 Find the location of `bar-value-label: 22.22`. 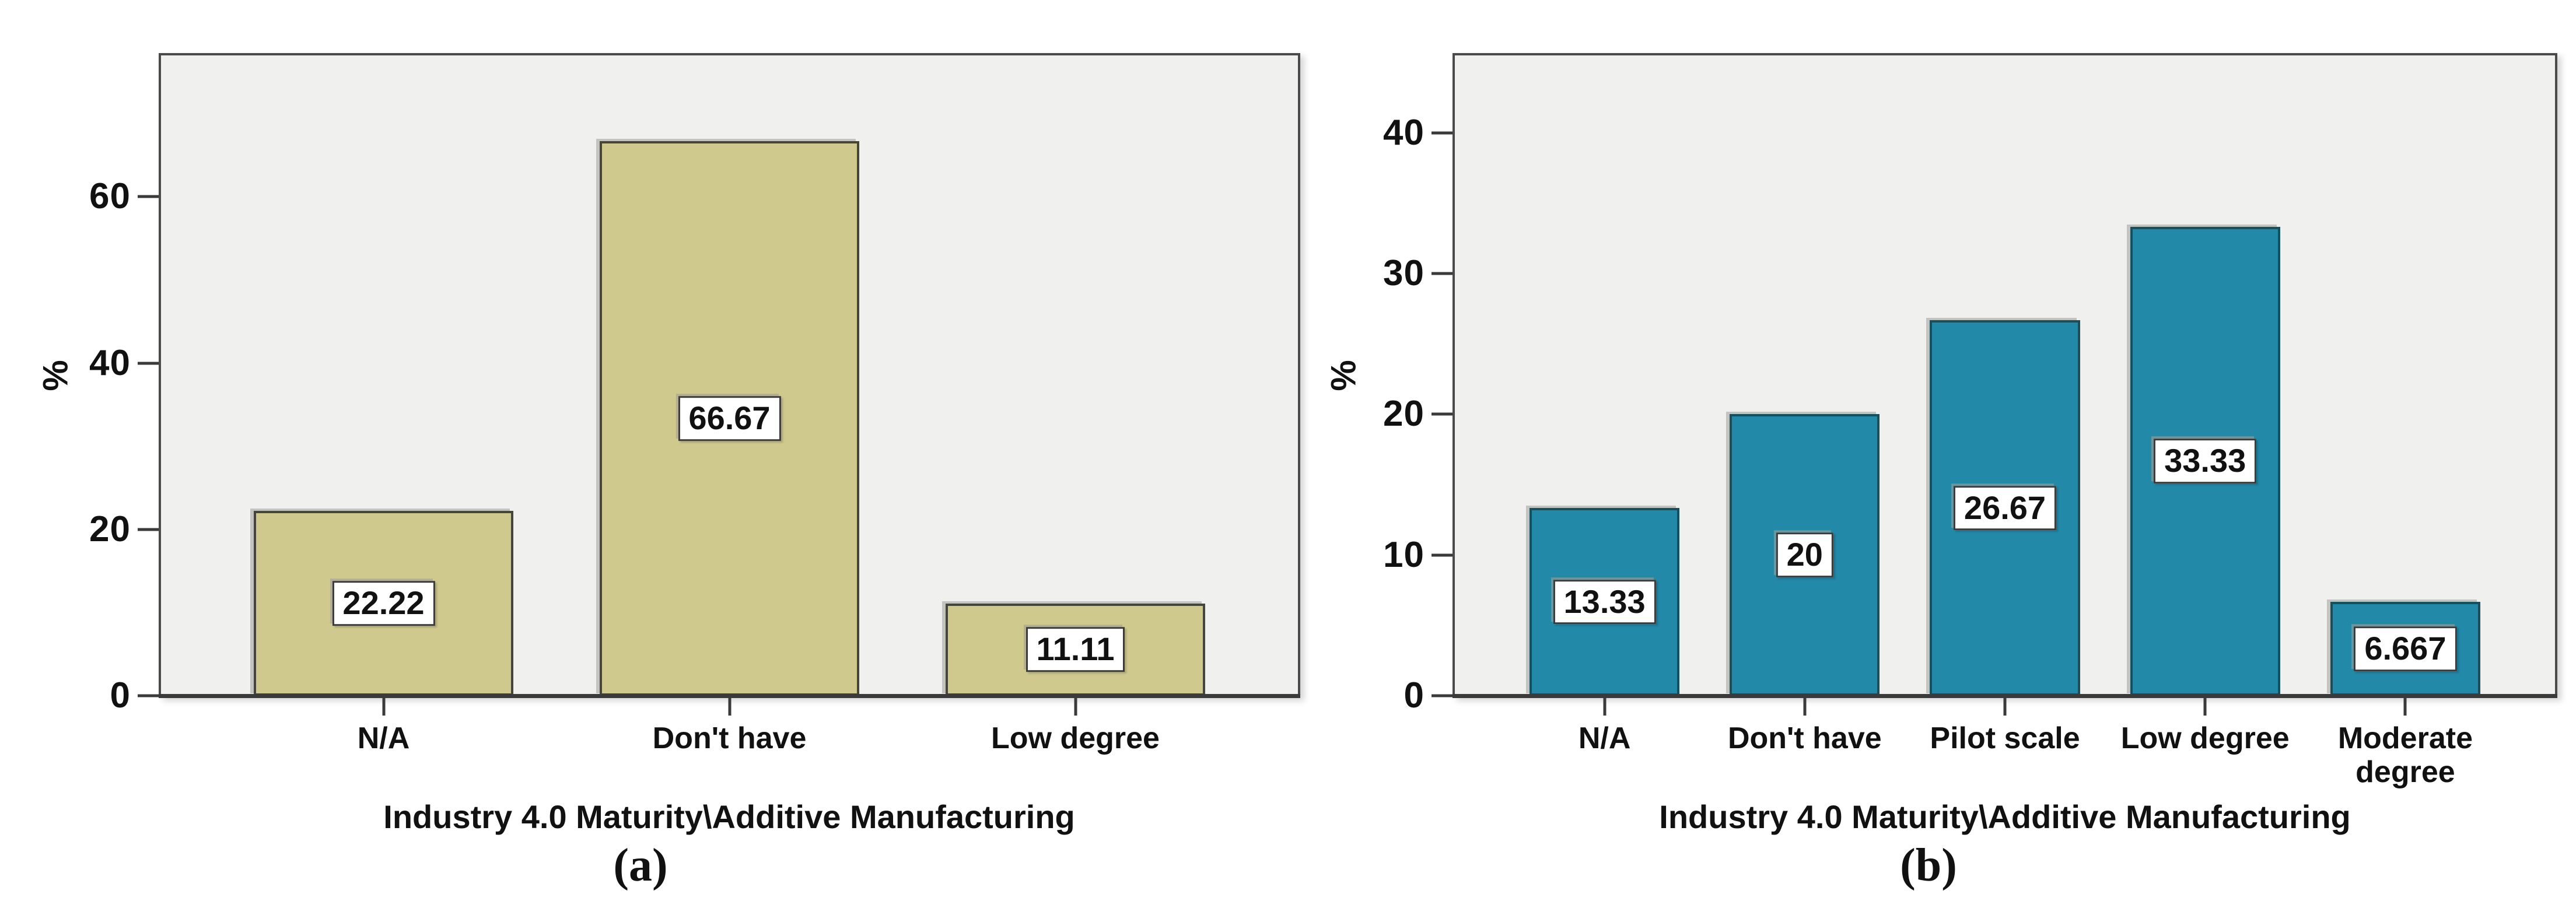

bar-value-label: 22.22 is located at coordinates (384, 603).